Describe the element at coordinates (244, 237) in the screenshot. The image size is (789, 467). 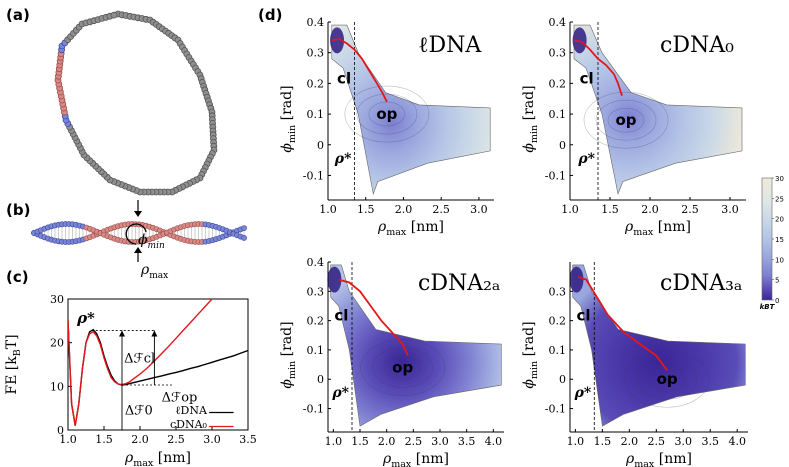
I see `strand-bead` at that location.